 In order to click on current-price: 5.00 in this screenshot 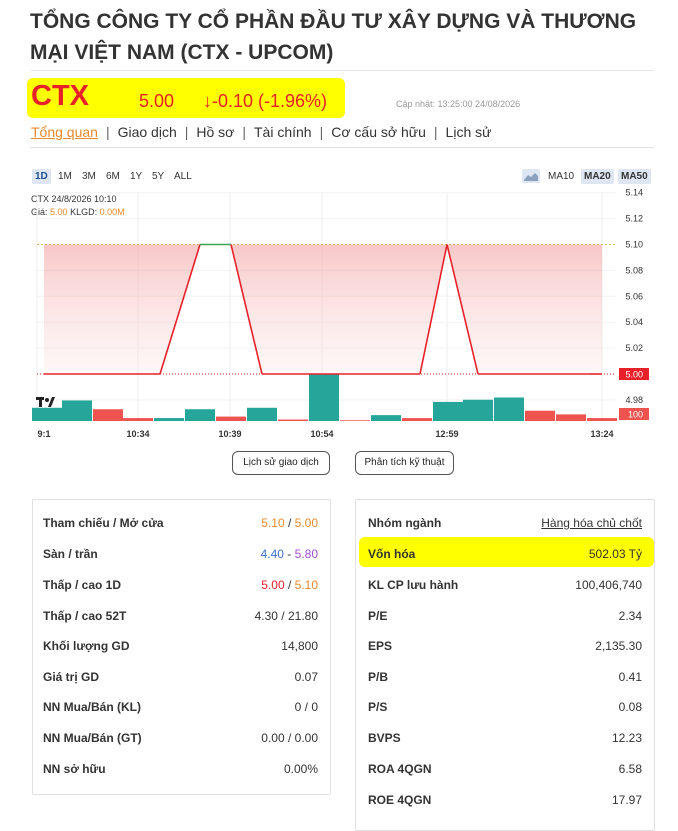, I will do `click(157, 101)`.